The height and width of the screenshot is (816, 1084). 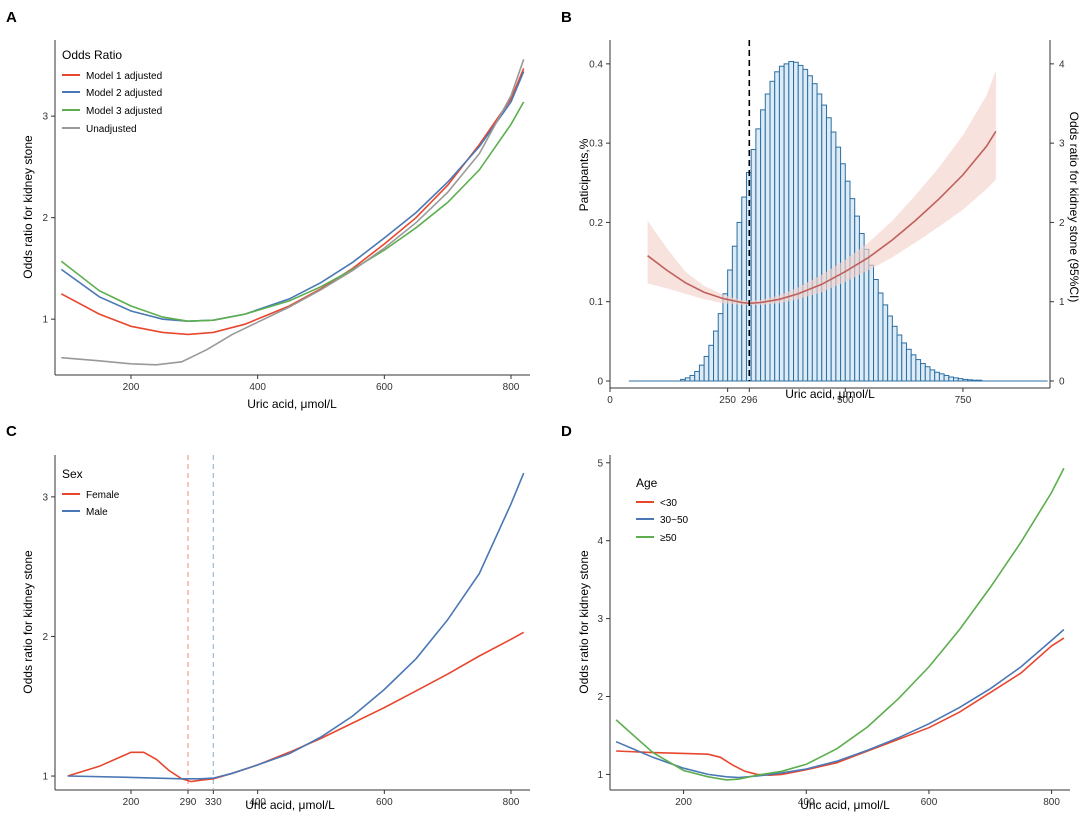 I want to click on legend: Age <30 30~50 ≥50, so click(x=662, y=510).